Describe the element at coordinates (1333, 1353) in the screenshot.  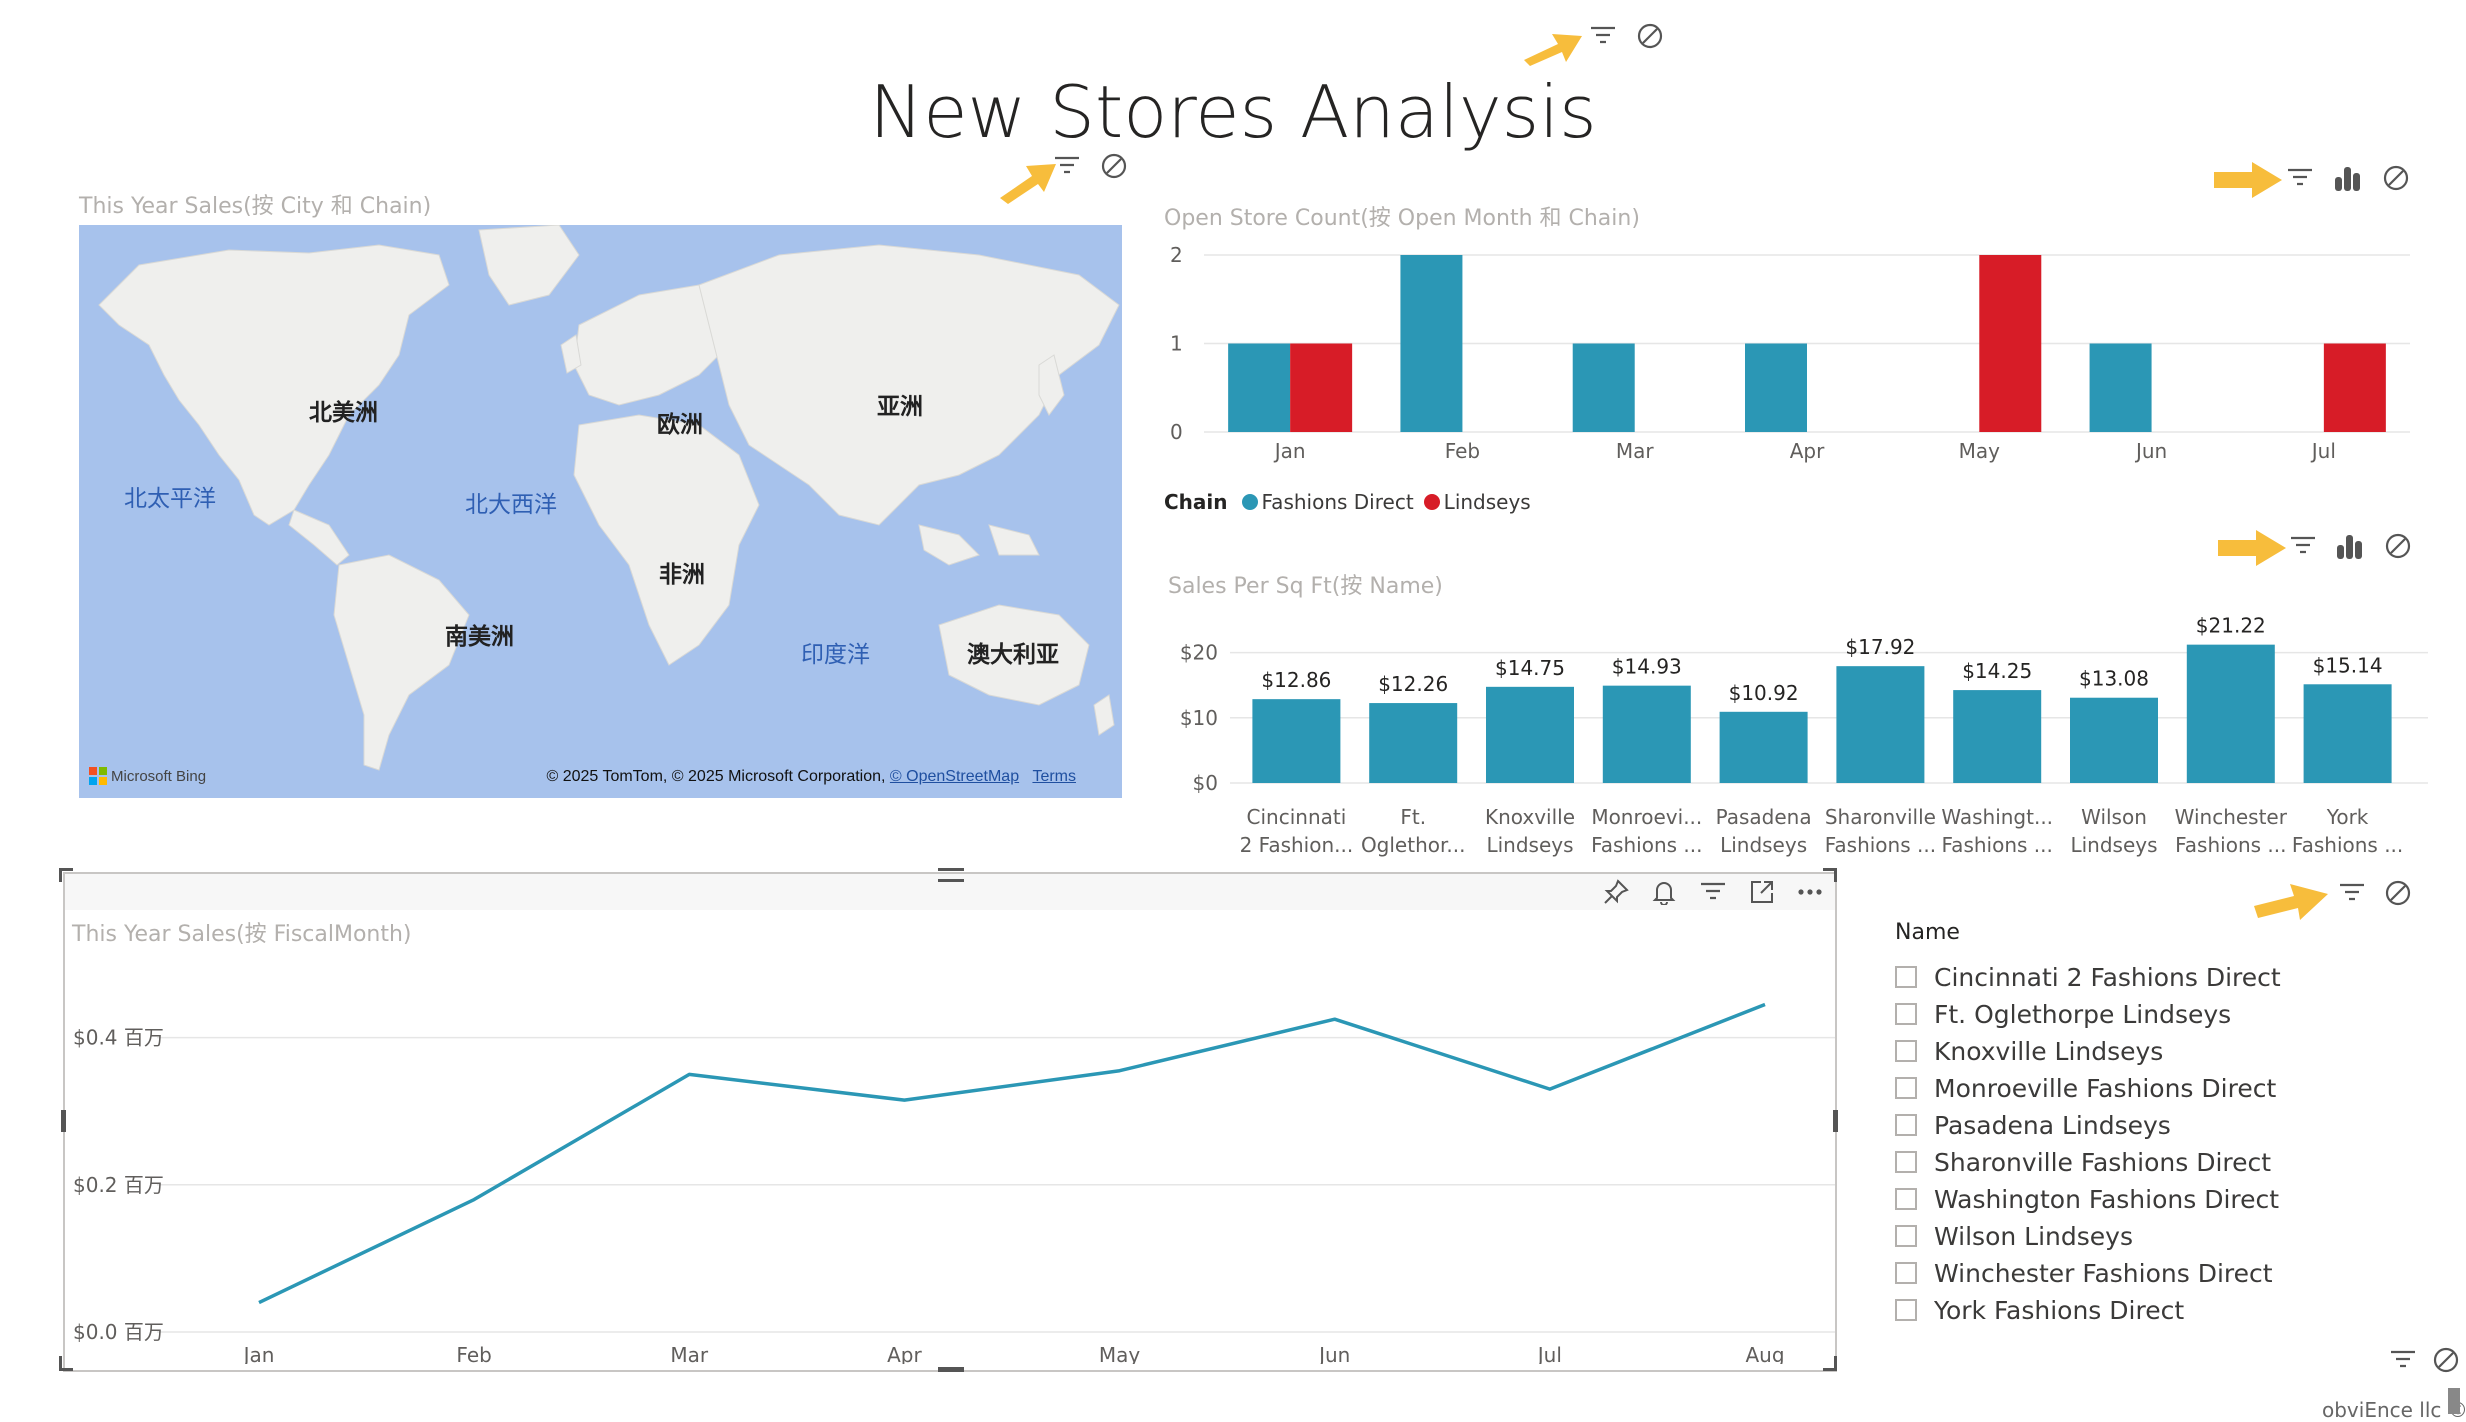
I see `x-tick-label: Jun` at that location.